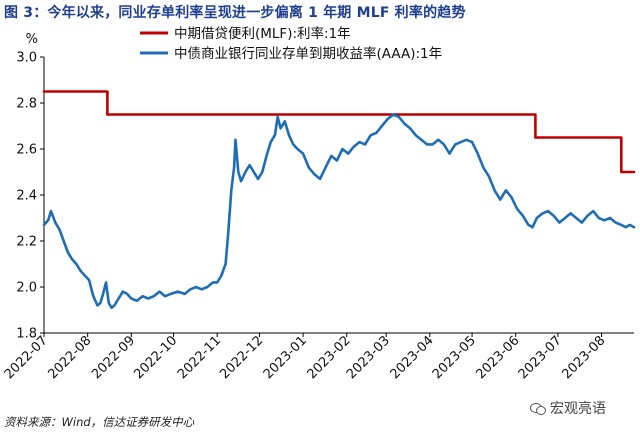  I want to click on x-tick-label: 2023-05, so click(454, 357).